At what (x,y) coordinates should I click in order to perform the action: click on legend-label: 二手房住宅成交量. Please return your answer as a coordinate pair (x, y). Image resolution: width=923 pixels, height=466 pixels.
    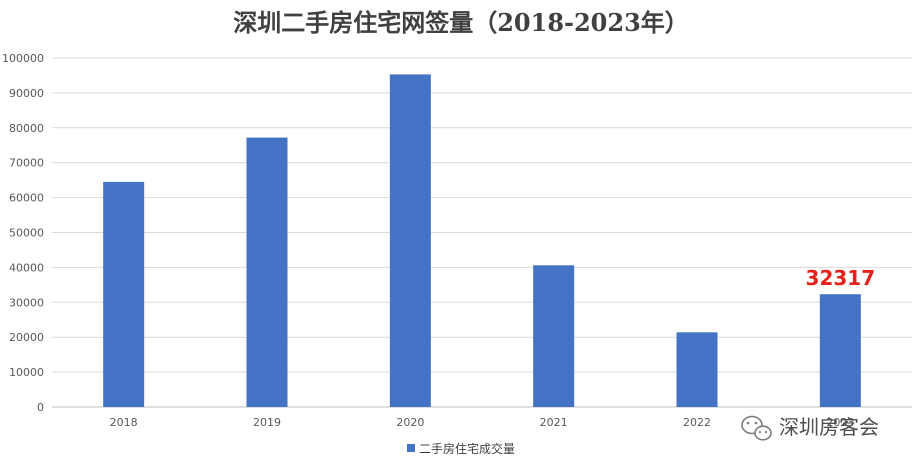
    Looking at the image, I should click on (467, 448).